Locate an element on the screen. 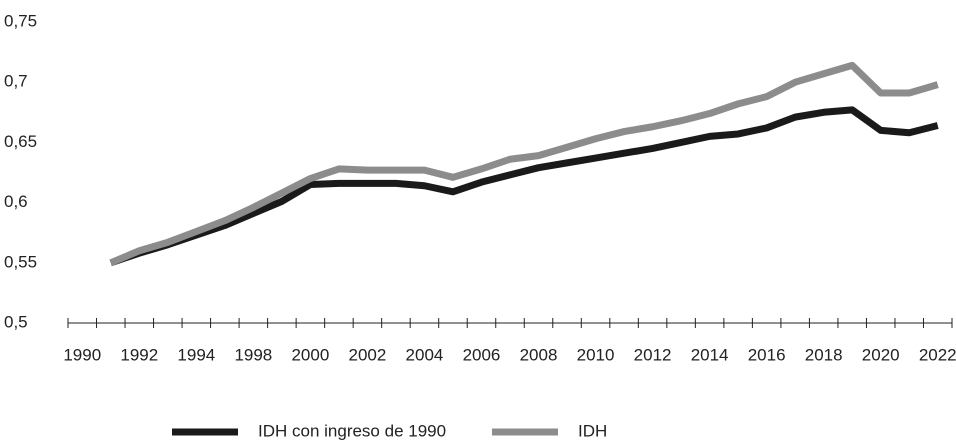  x-tick-label: 2000 is located at coordinates (310, 354).